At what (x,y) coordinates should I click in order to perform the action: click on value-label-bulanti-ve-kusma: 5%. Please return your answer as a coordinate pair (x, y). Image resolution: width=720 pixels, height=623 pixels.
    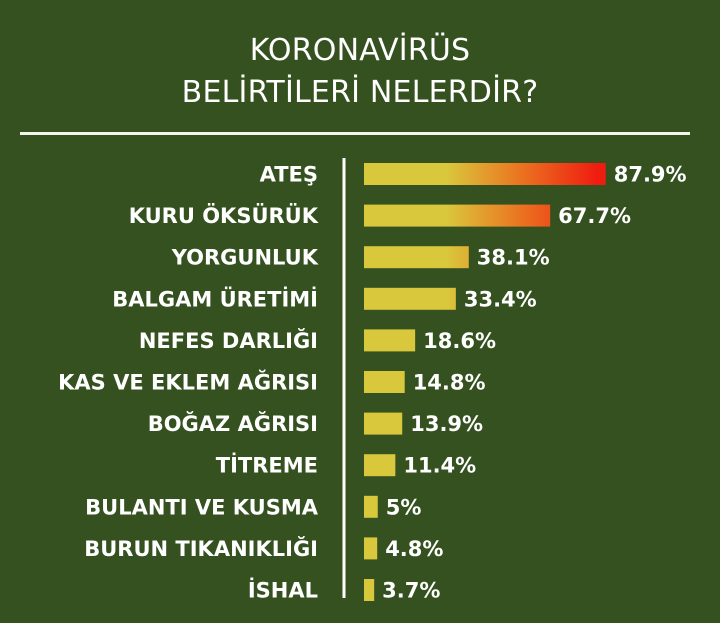
    Looking at the image, I should click on (404, 507).